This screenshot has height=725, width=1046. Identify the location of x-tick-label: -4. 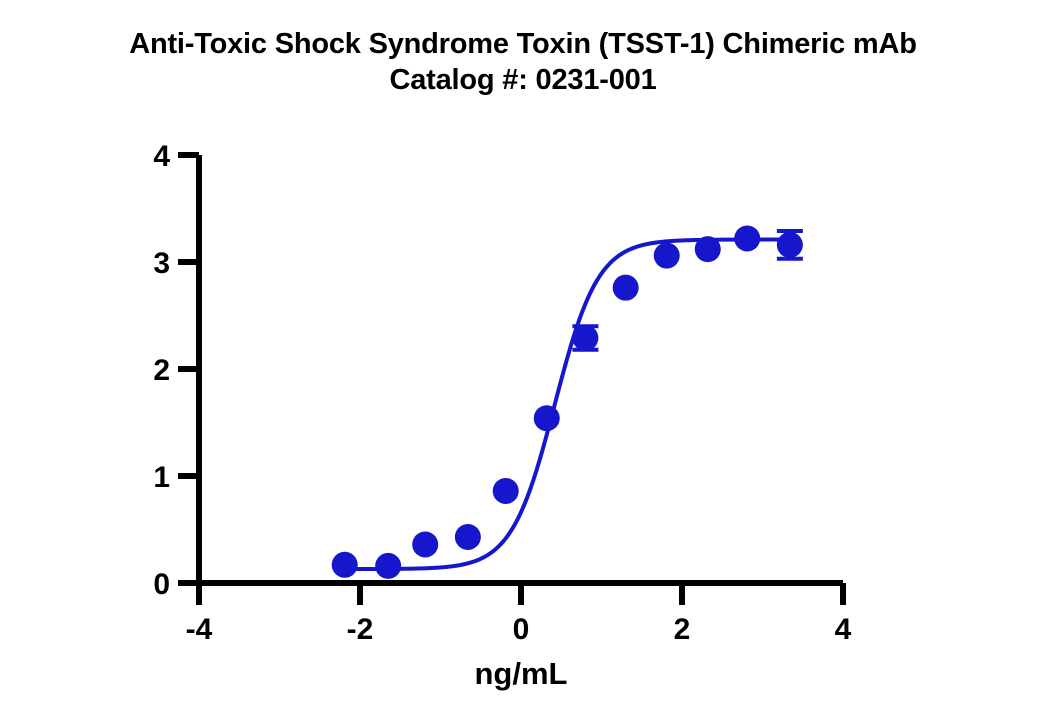
(199, 629).